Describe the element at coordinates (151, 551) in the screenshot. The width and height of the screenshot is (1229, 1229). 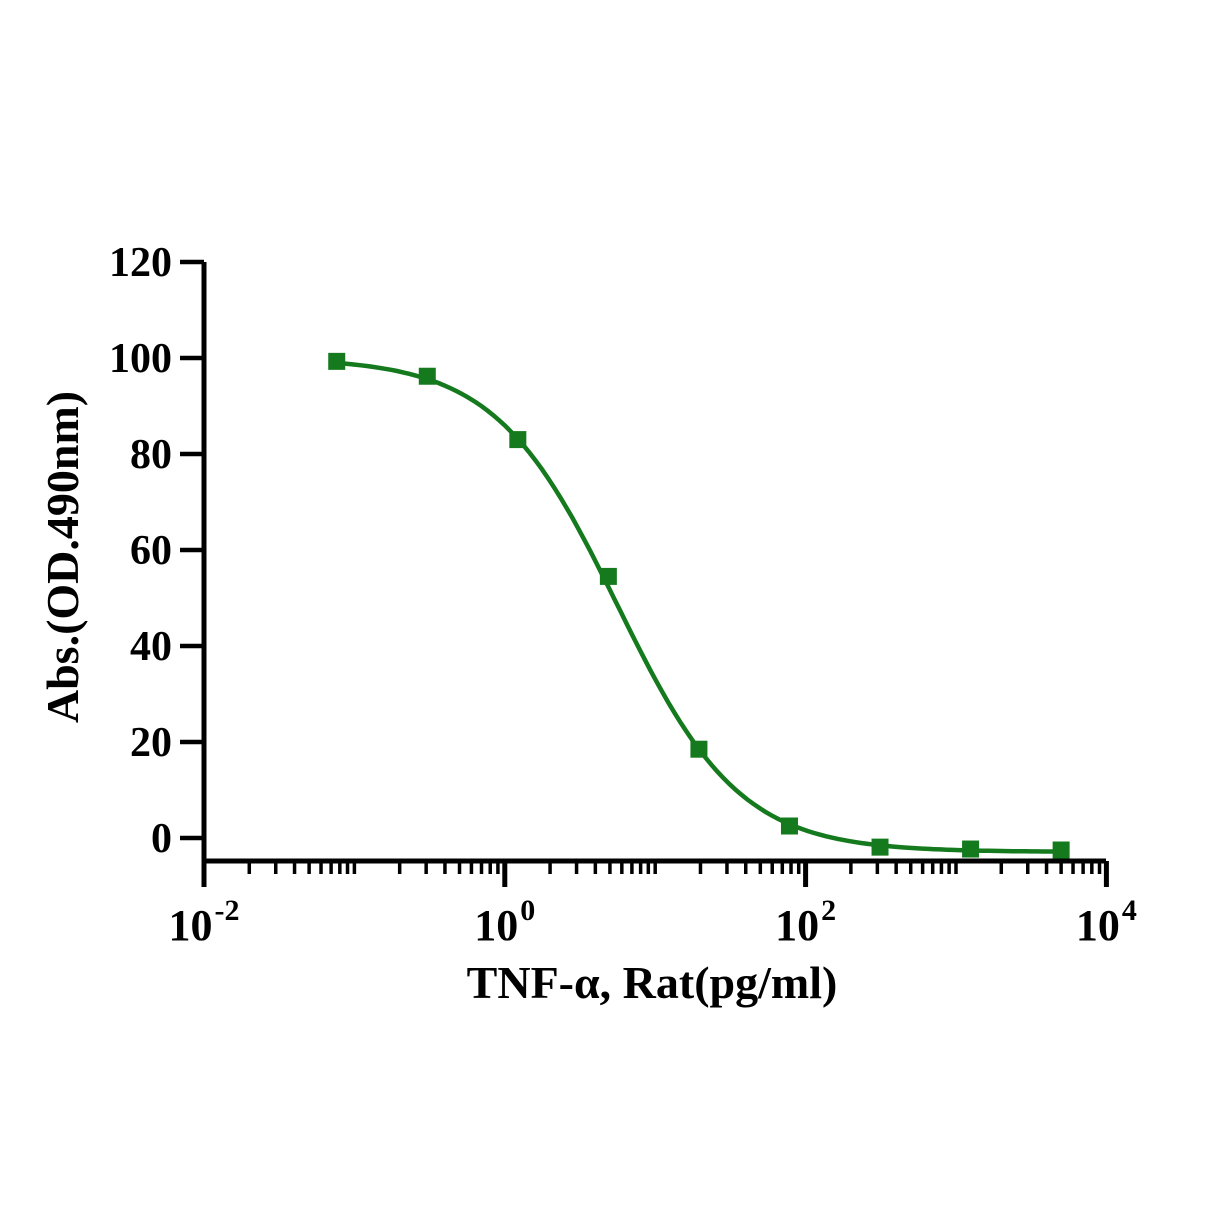
I see `y-tick-label: 60` at that location.